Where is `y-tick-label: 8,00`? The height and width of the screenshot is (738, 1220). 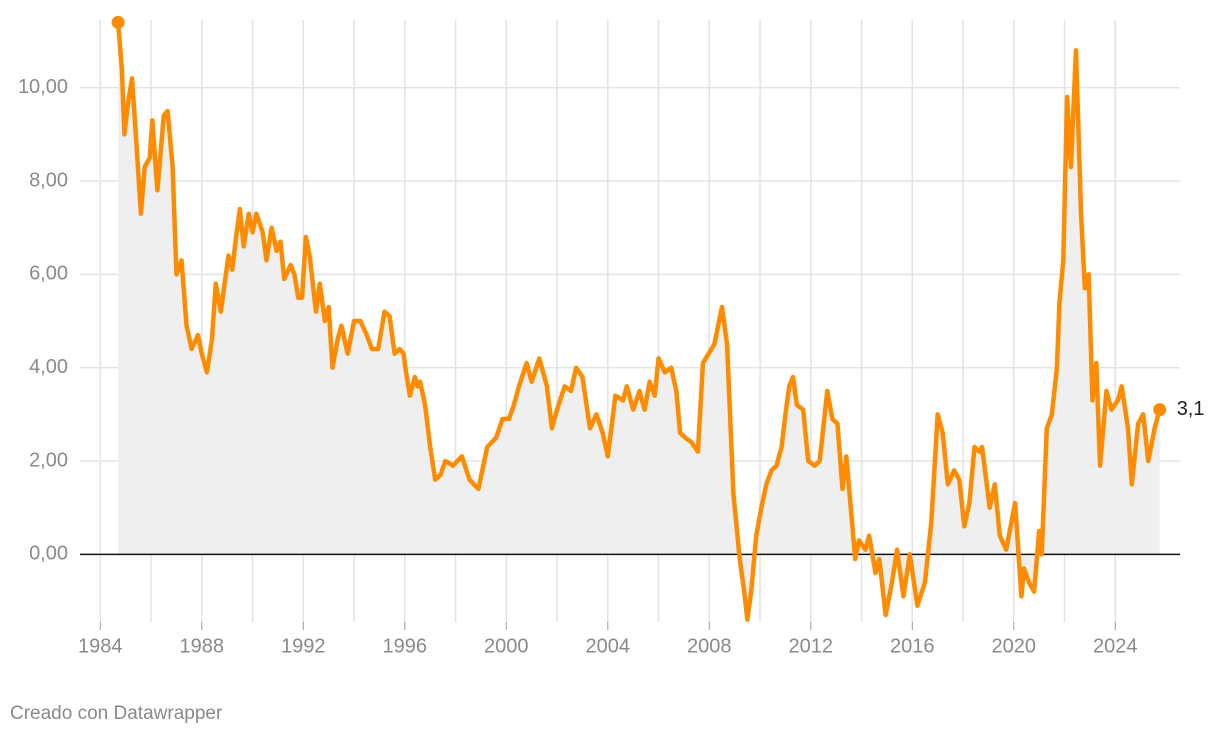
y-tick-label: 8,00 is located at coordinates (48, 180).